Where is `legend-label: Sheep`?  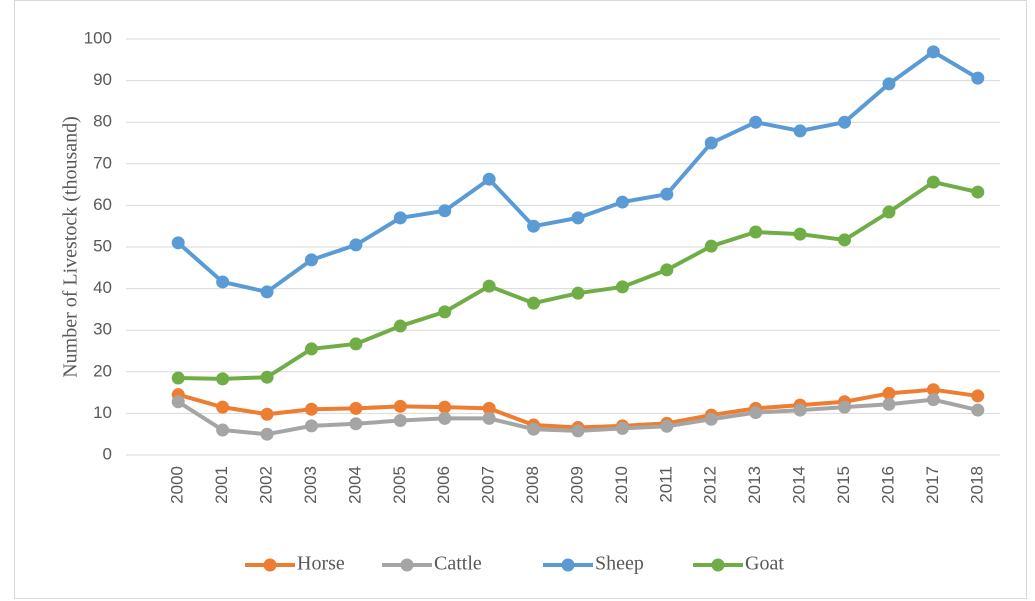
legend-label: Sheep is located at coordinates (619, 564).